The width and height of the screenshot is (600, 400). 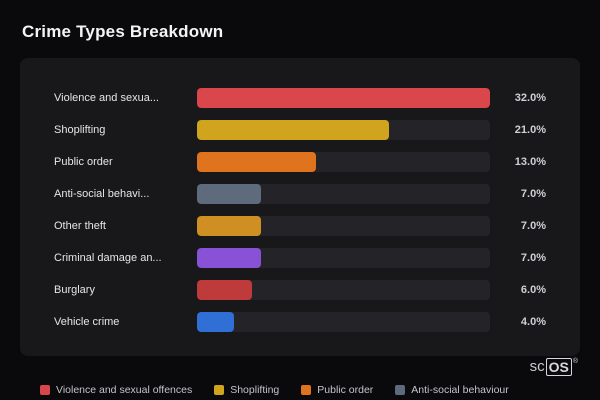 What do you see at coordinates (80, 130) in the screenshot?
I see `category-label: Shoplifting` at bounding box center [80, 130].